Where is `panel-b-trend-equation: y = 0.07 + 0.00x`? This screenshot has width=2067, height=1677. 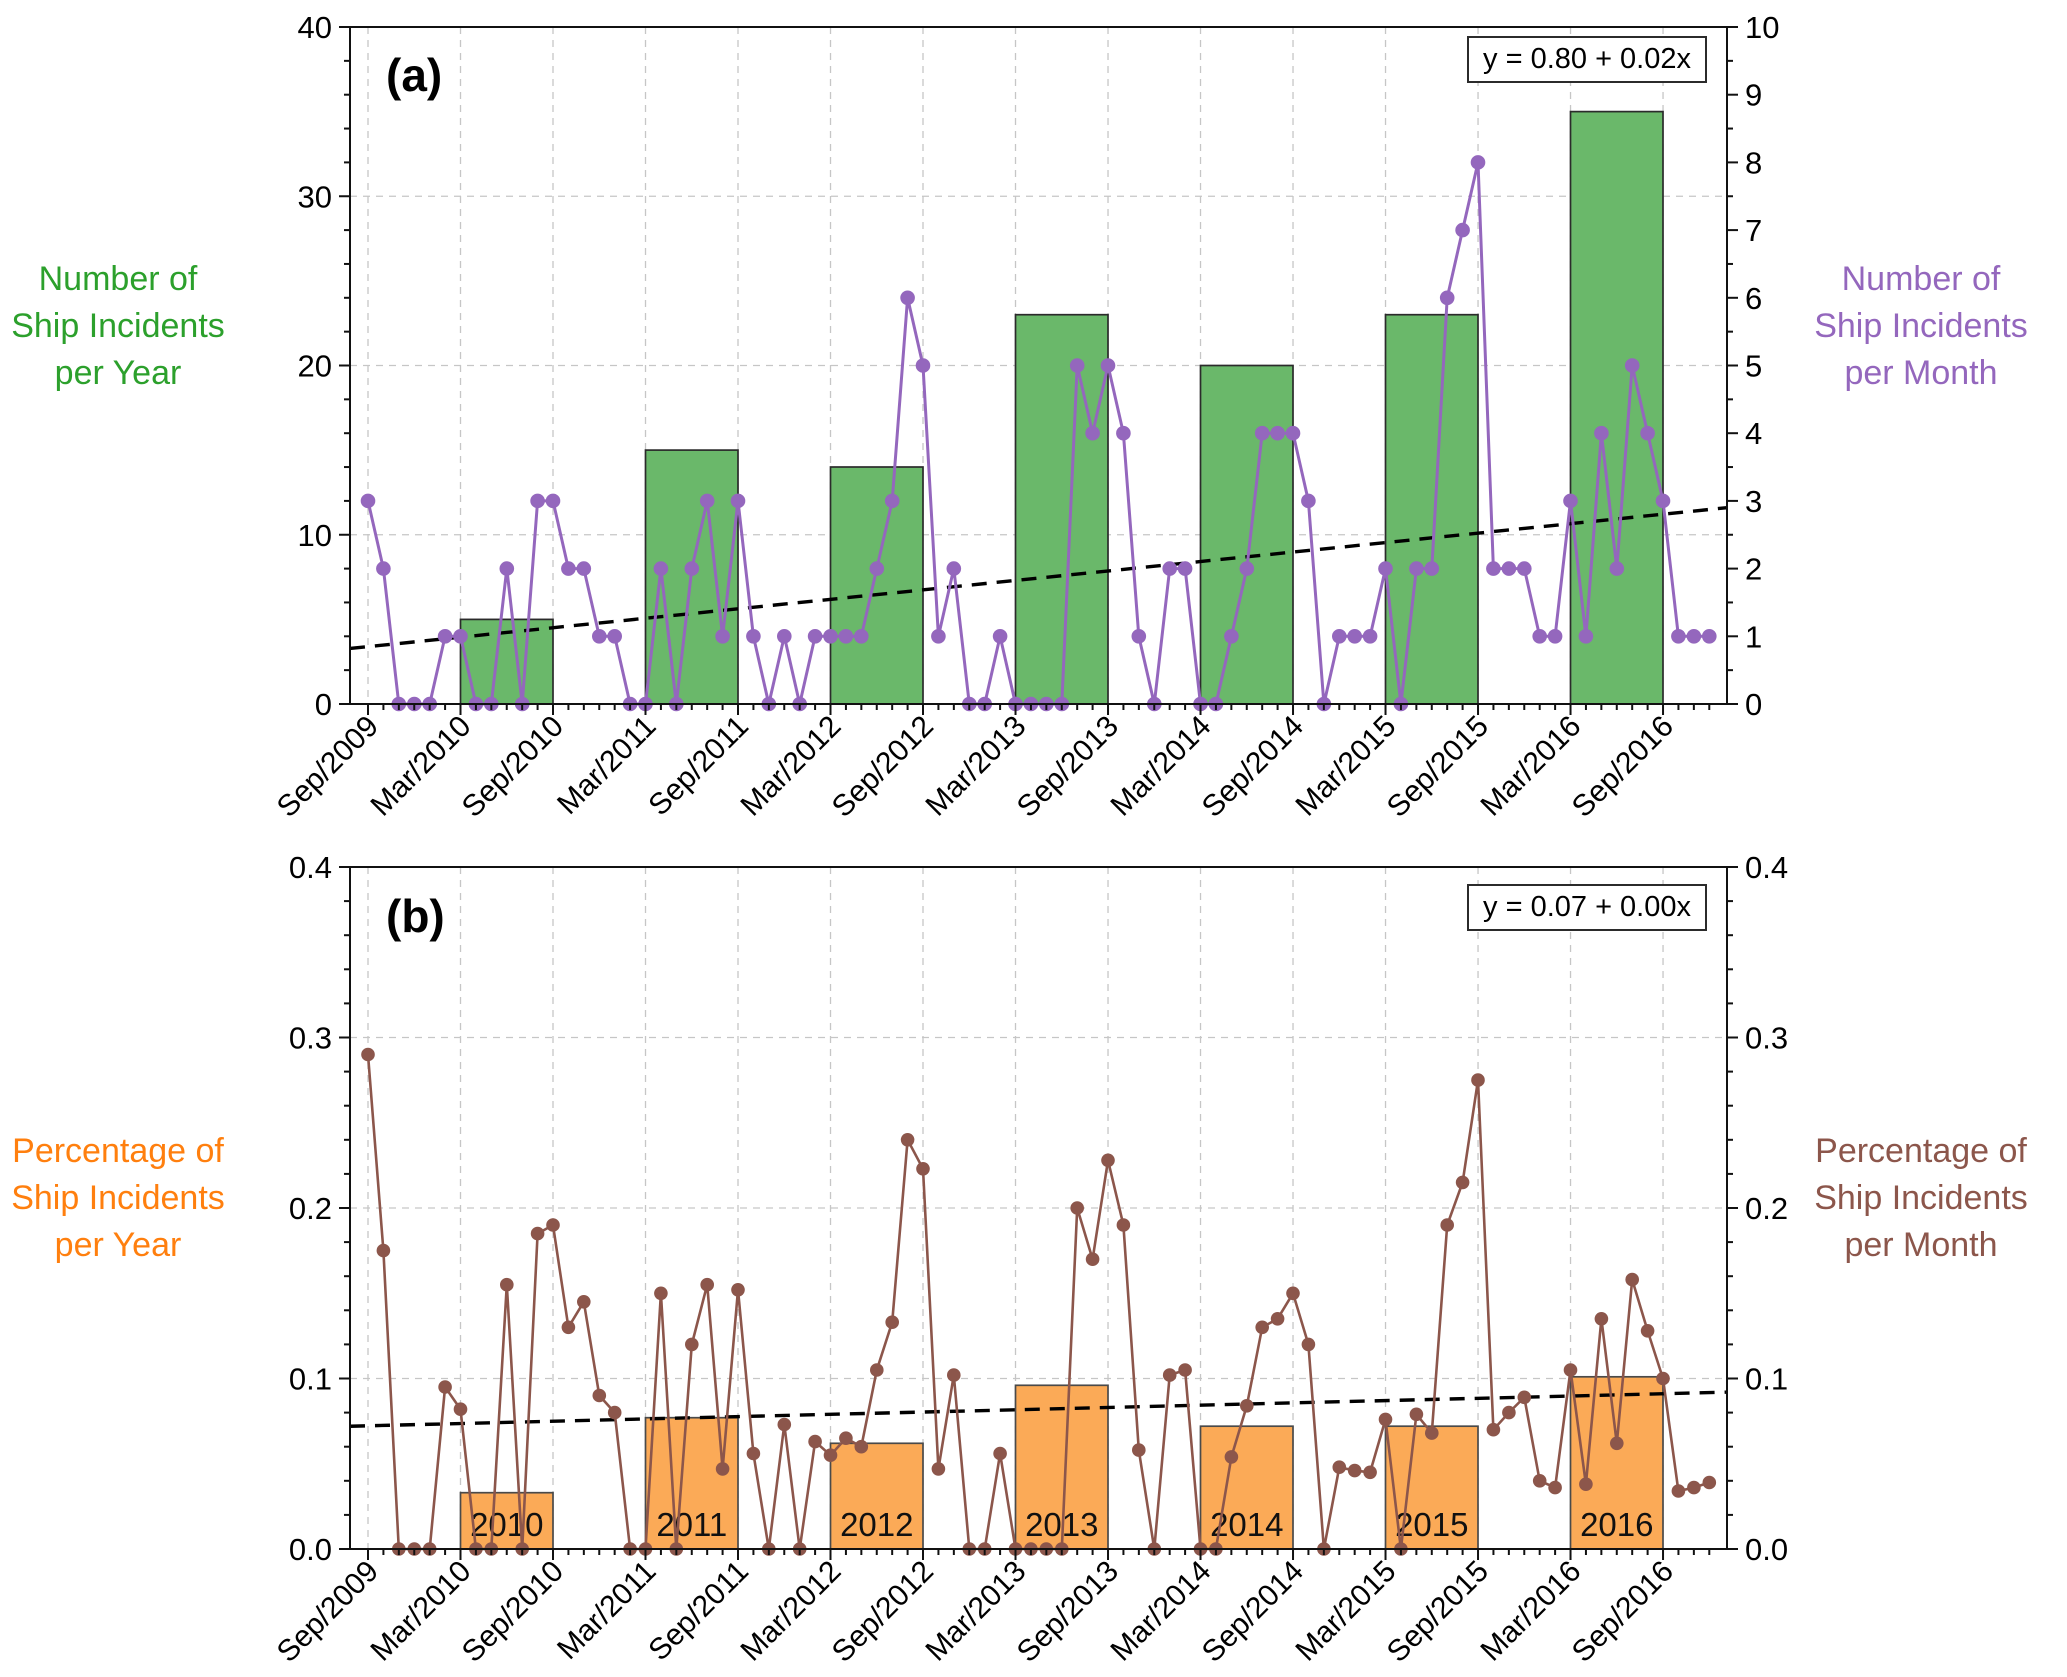
panel-b-trend-equation: y = 0.07 + 0.00x is located at coordinates (1587, 907).